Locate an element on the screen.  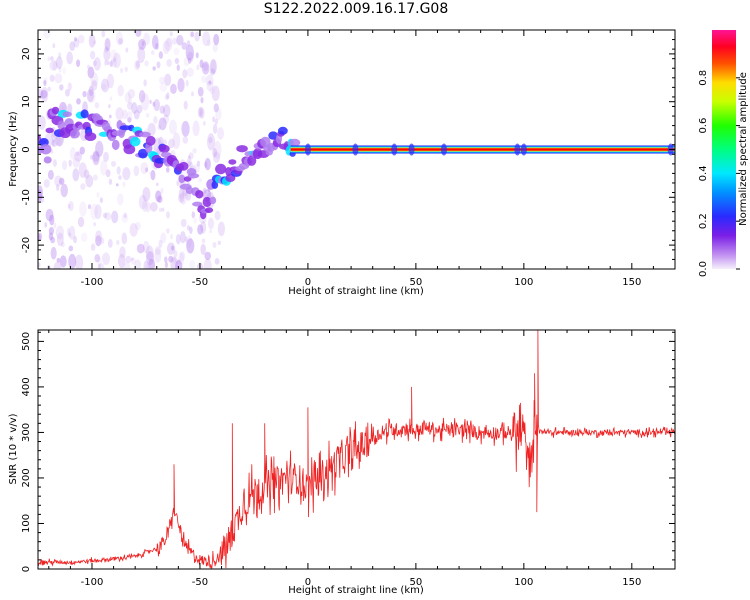
snr-x-tick-label: 50 is located at coordinates (416, 582).